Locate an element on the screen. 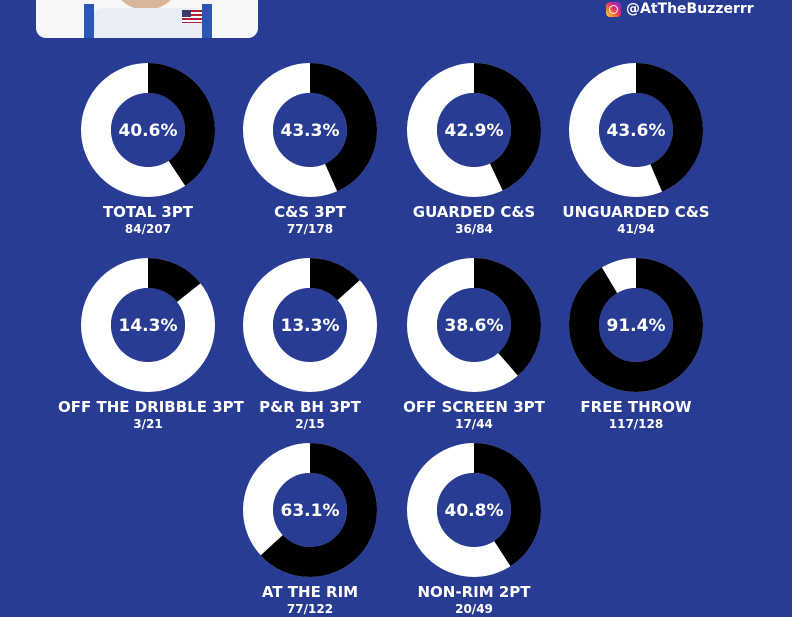 The height and width of the screenshot is (617, 792). percent-label: 14.3% is located at coordinates (148, 326).